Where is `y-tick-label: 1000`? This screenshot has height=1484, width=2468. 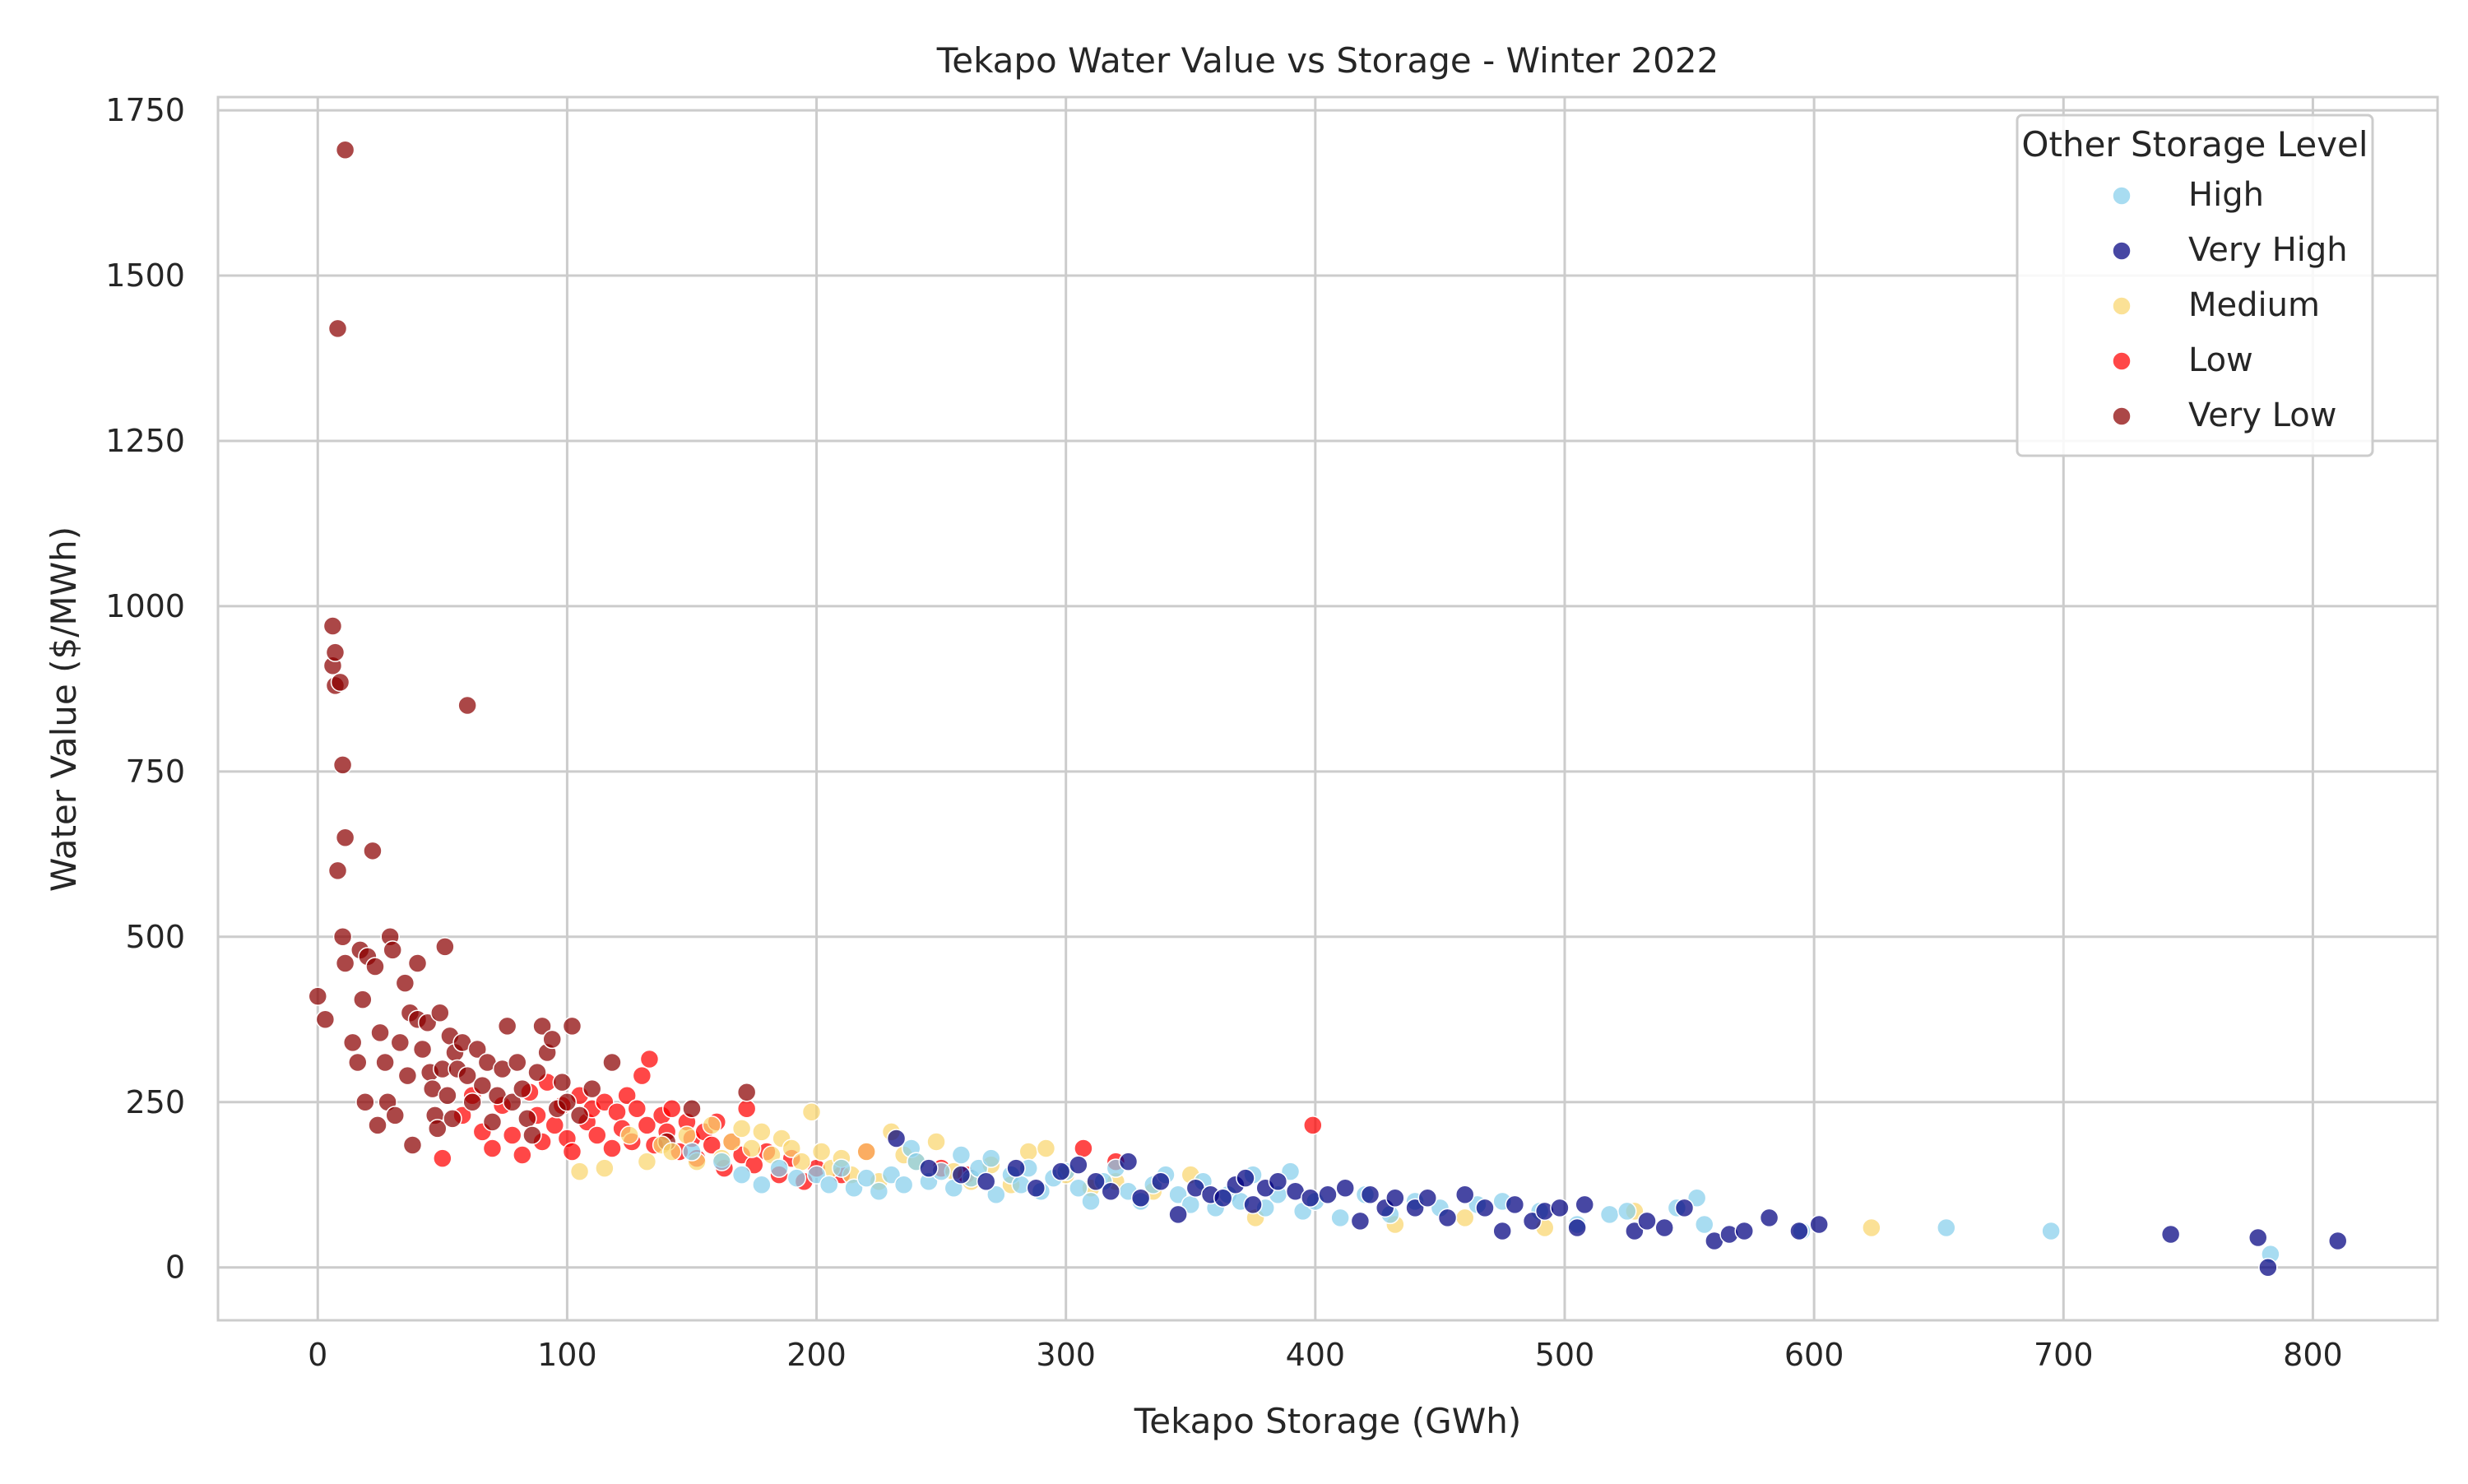 y-tick-label: 1000 is located at coordinates (145, 606).